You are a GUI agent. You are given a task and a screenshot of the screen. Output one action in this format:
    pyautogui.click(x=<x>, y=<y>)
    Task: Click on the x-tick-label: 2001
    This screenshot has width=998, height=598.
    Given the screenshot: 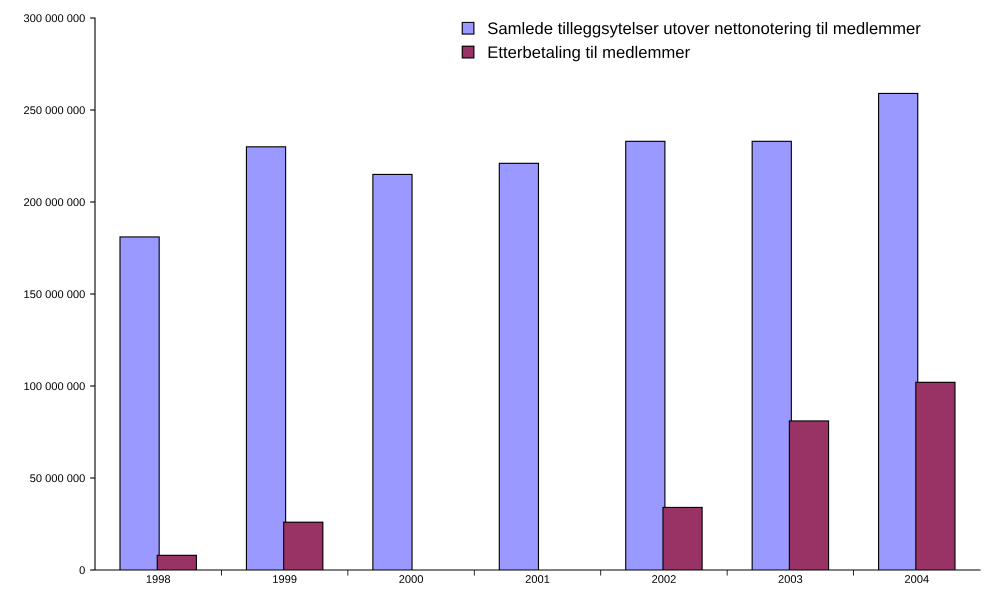 What is the action you would take?
    pyautogui.click(x=538, y=579)
    